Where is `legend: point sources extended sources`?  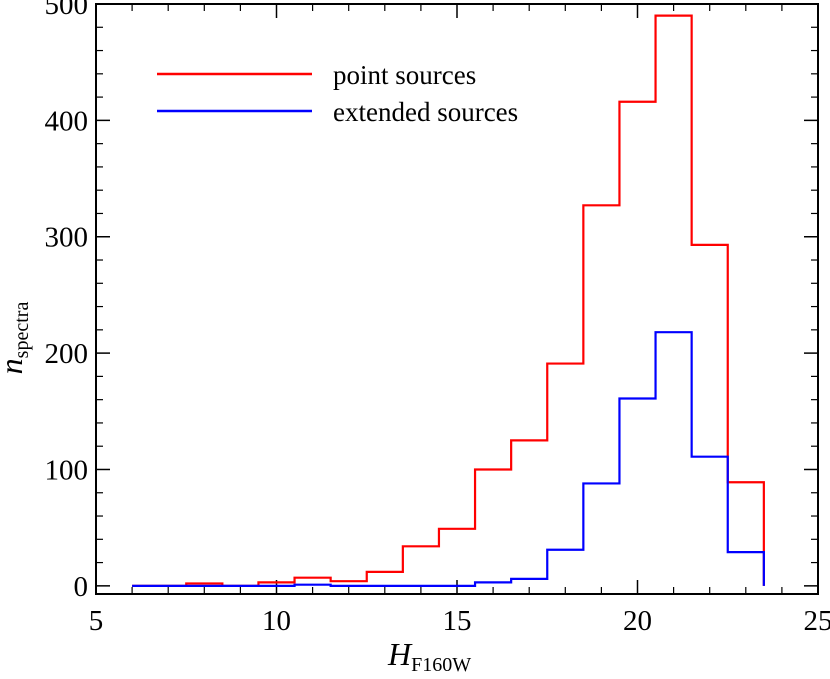 legend: point sources extended sources is located at coordinates (337, 93).